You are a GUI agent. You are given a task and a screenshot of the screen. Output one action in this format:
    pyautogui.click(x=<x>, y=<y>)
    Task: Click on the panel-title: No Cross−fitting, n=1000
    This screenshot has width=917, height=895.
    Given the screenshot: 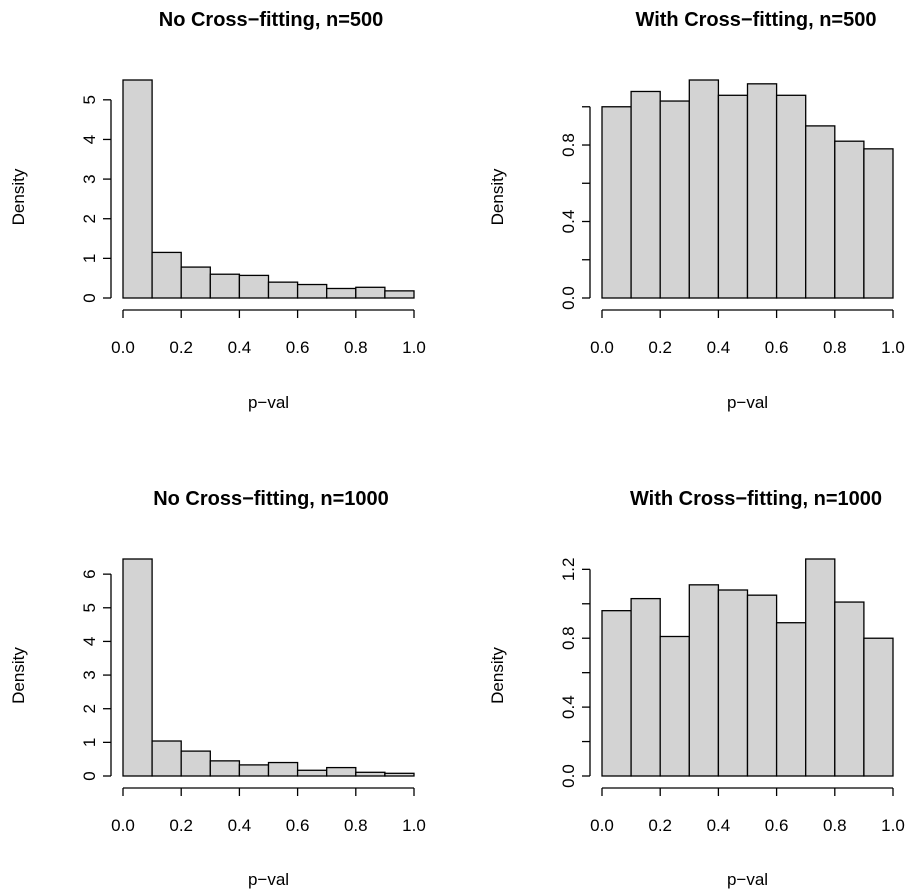 What is the action you would take?
    pyautogui.click(x=271, y=499)
    